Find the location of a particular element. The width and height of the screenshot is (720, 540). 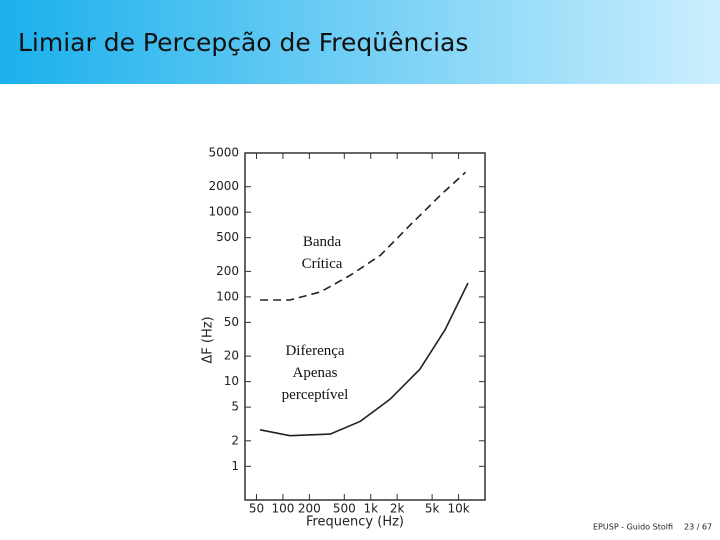

y-axis-label: ΔF (Hz) is located at coordinates (208, 339).